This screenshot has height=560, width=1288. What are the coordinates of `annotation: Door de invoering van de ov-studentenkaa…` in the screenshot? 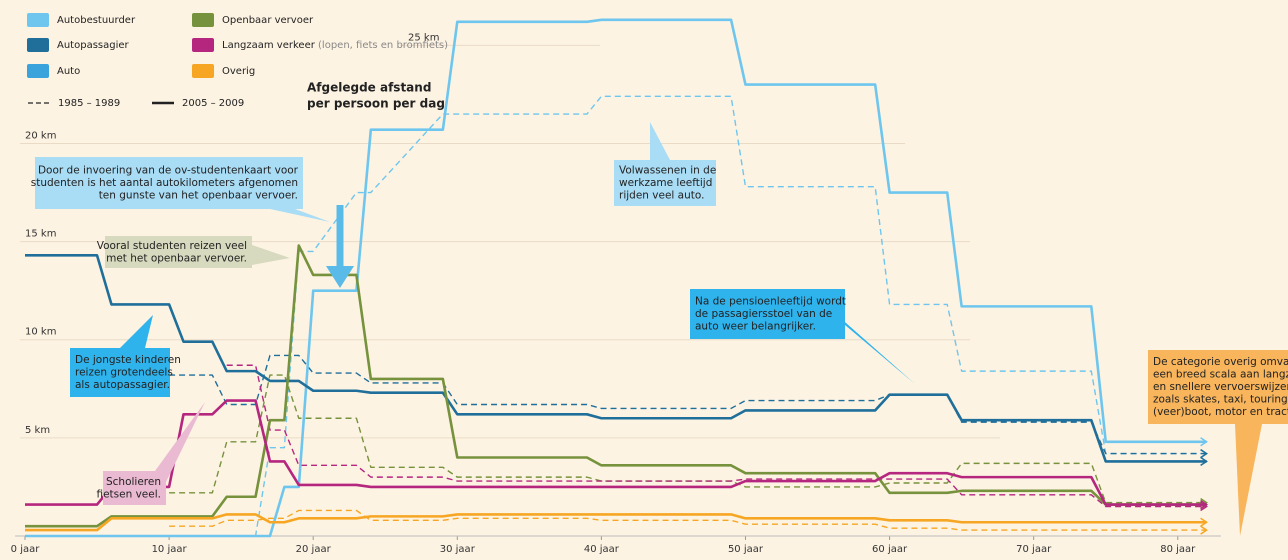 It's located at (180, 189).